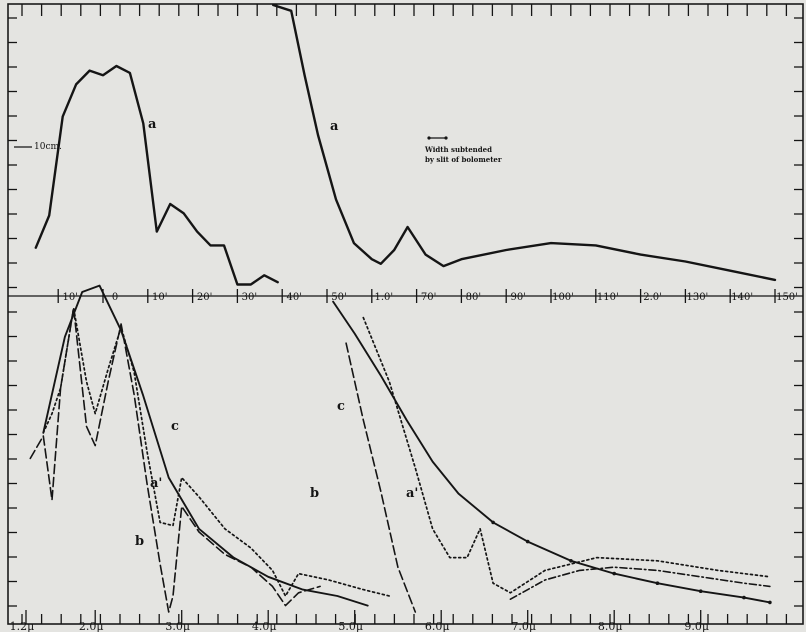  What do you see at coordinates (22, 626) in the screenshot?
I see `lower-axis-tick-label: 1.2μ` at bounding box center [22, 626].